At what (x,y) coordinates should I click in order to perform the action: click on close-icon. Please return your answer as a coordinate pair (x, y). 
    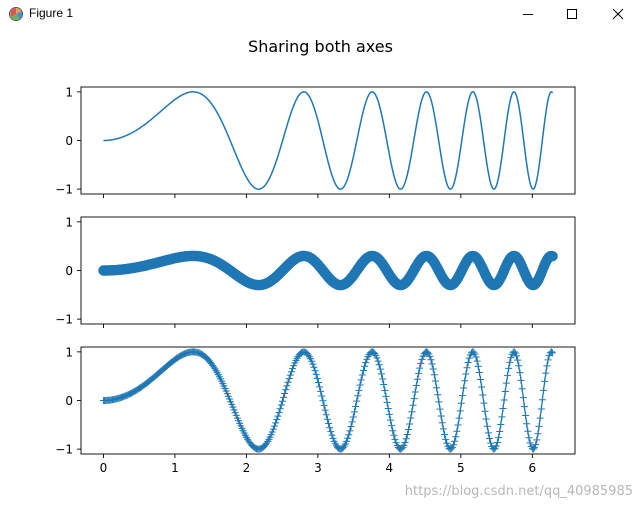
    Looking at the image, I should click on (618, 14).